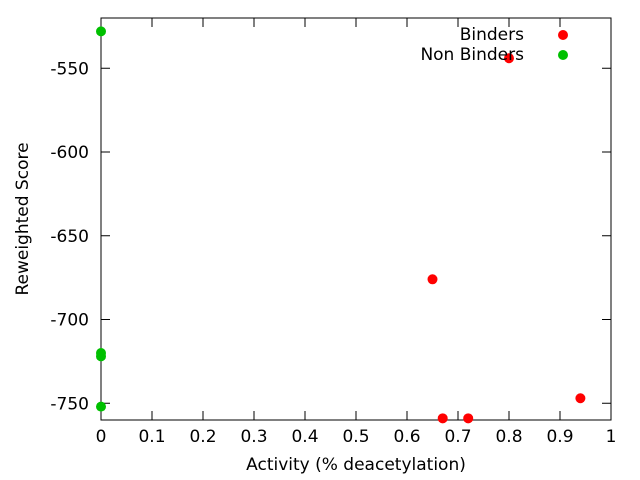 The height and width of the screenshot is (480, 640). I want to click on y-tick-label: -750, so click(69, 404).